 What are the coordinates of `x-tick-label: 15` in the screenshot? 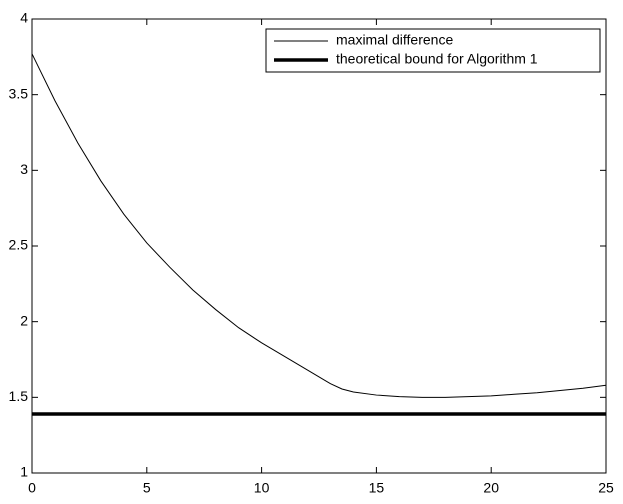 It's located at (377, 488).